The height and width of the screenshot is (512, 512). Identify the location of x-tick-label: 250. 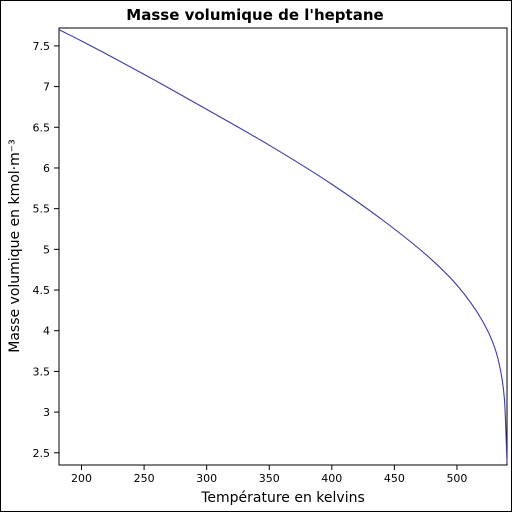
(144, 478).